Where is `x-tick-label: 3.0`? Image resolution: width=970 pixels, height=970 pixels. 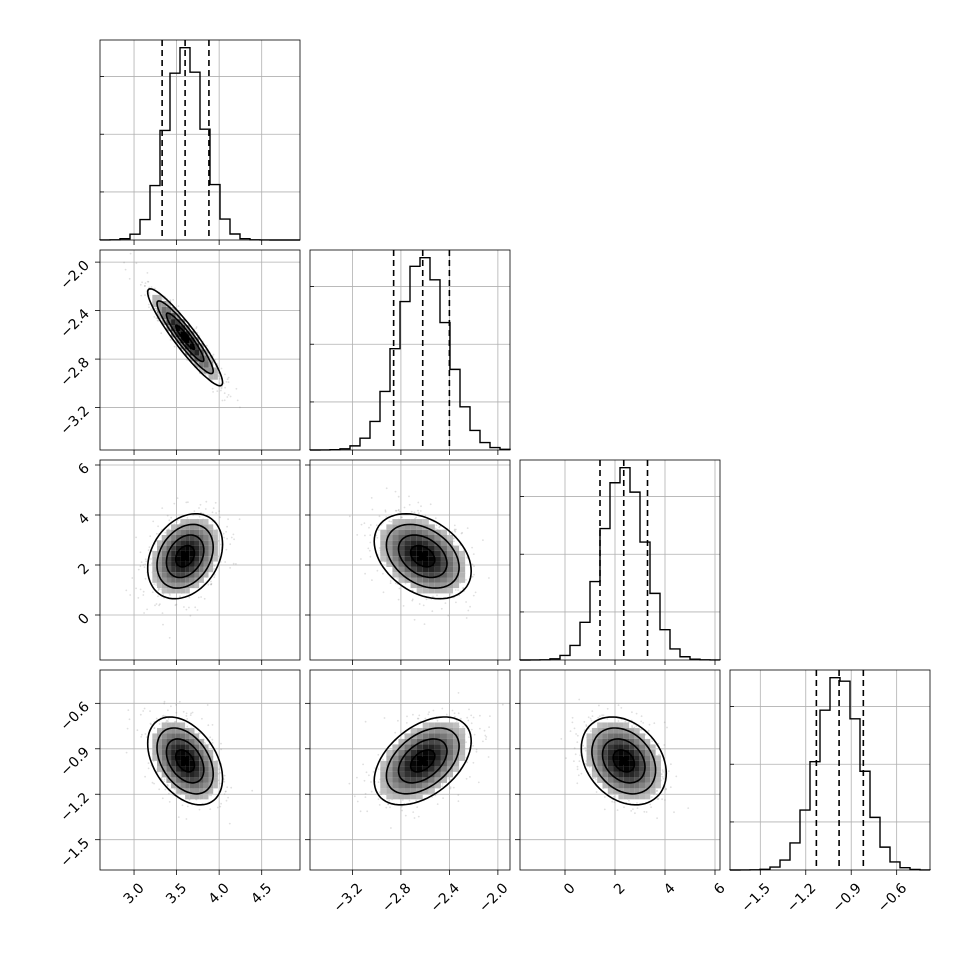 x-tick-label: 3.0 is located at coordinates (134, 893).